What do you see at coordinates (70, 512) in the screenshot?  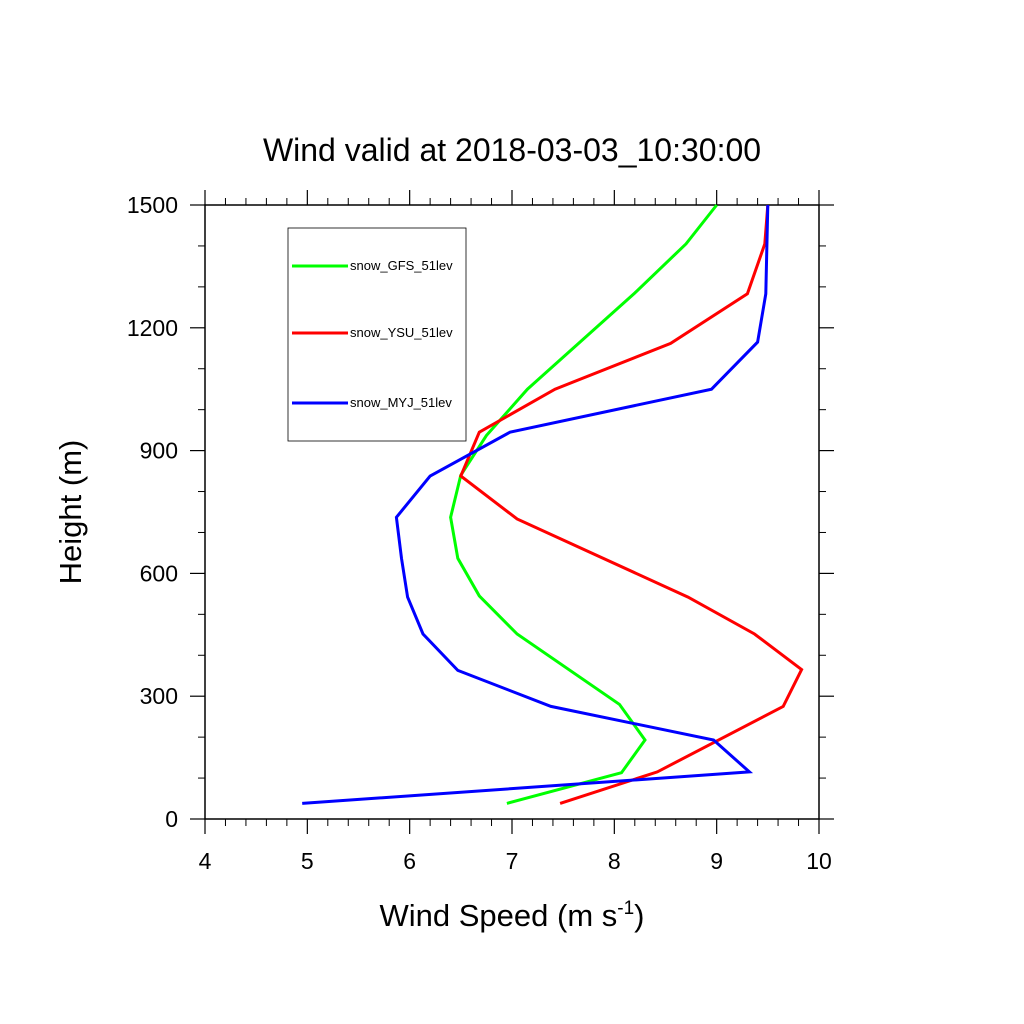 I see `y-axis-label: Height (m)` at bounding box center [70, 512].